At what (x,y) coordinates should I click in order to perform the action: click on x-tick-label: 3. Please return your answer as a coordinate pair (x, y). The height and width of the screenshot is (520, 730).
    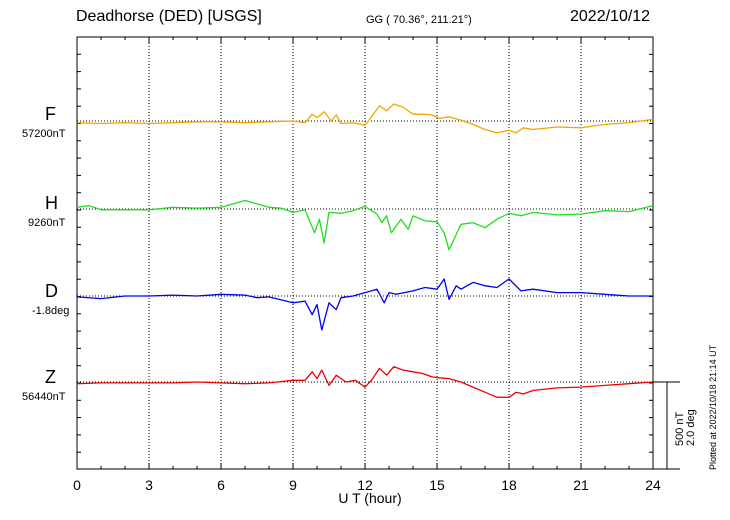
    Looking at the image, I should click on (149, 485).